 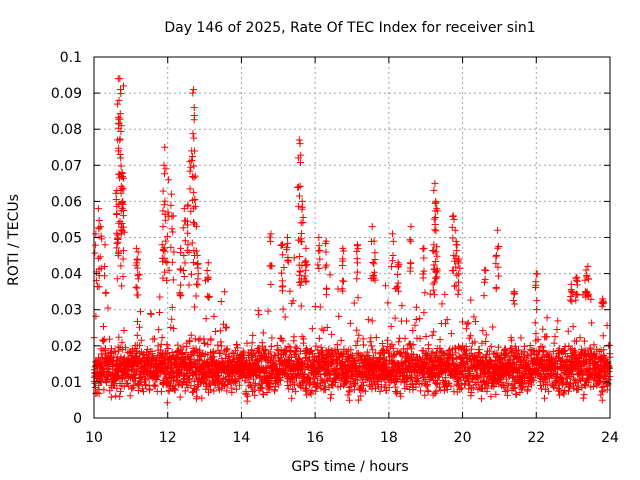 I want to click on y-tick-label: 0.01, so click(x=66, y=383).